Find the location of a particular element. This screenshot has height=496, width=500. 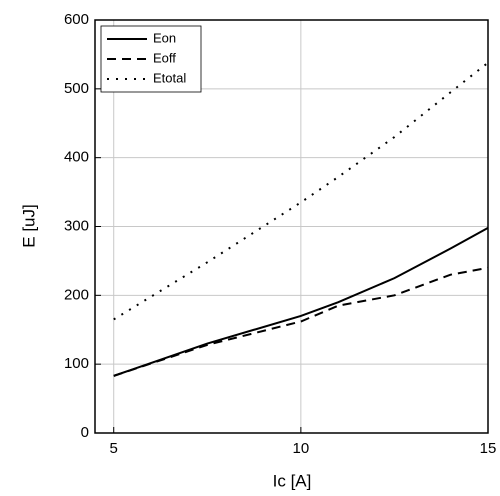

x-tick-label: 15 is located at coordinates (488, 448).